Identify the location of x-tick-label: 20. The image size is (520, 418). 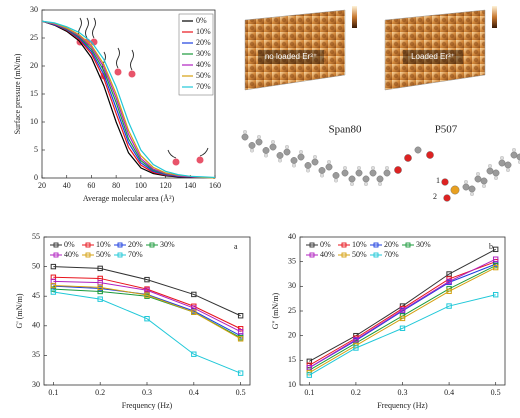
(42, 185).